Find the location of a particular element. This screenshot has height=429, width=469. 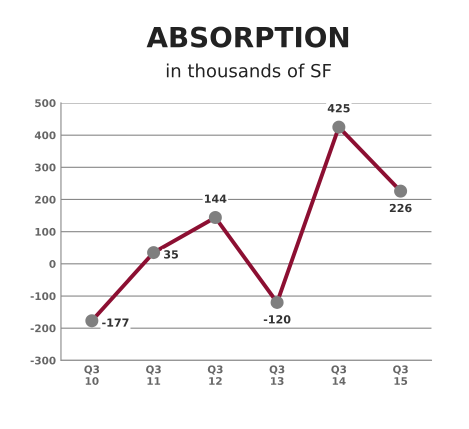

y-tick-label: 0 is located at coordinates (52, 264).